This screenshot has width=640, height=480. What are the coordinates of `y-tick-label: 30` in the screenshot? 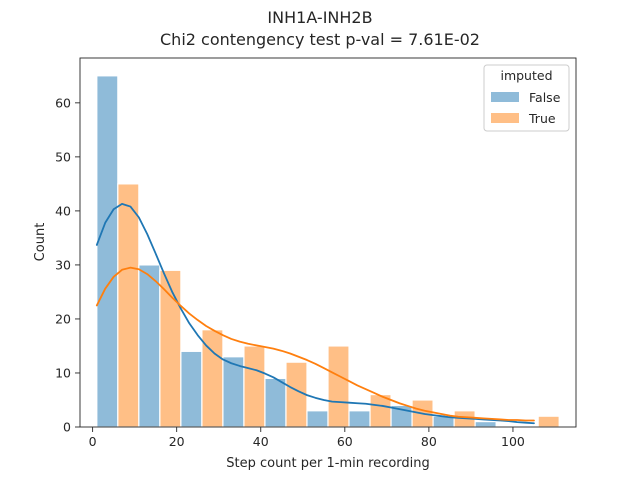 It's located at (63, 264).